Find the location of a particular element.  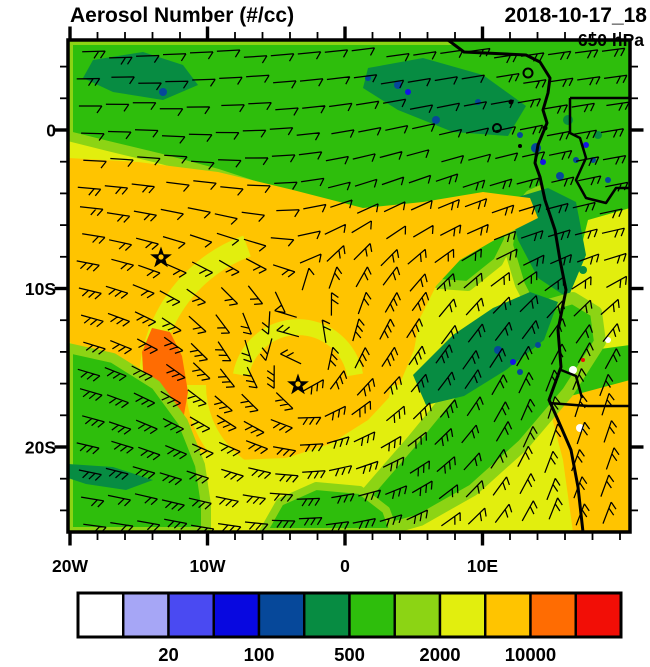

map-region-dark-green-core is located at coordinates (485, 348).